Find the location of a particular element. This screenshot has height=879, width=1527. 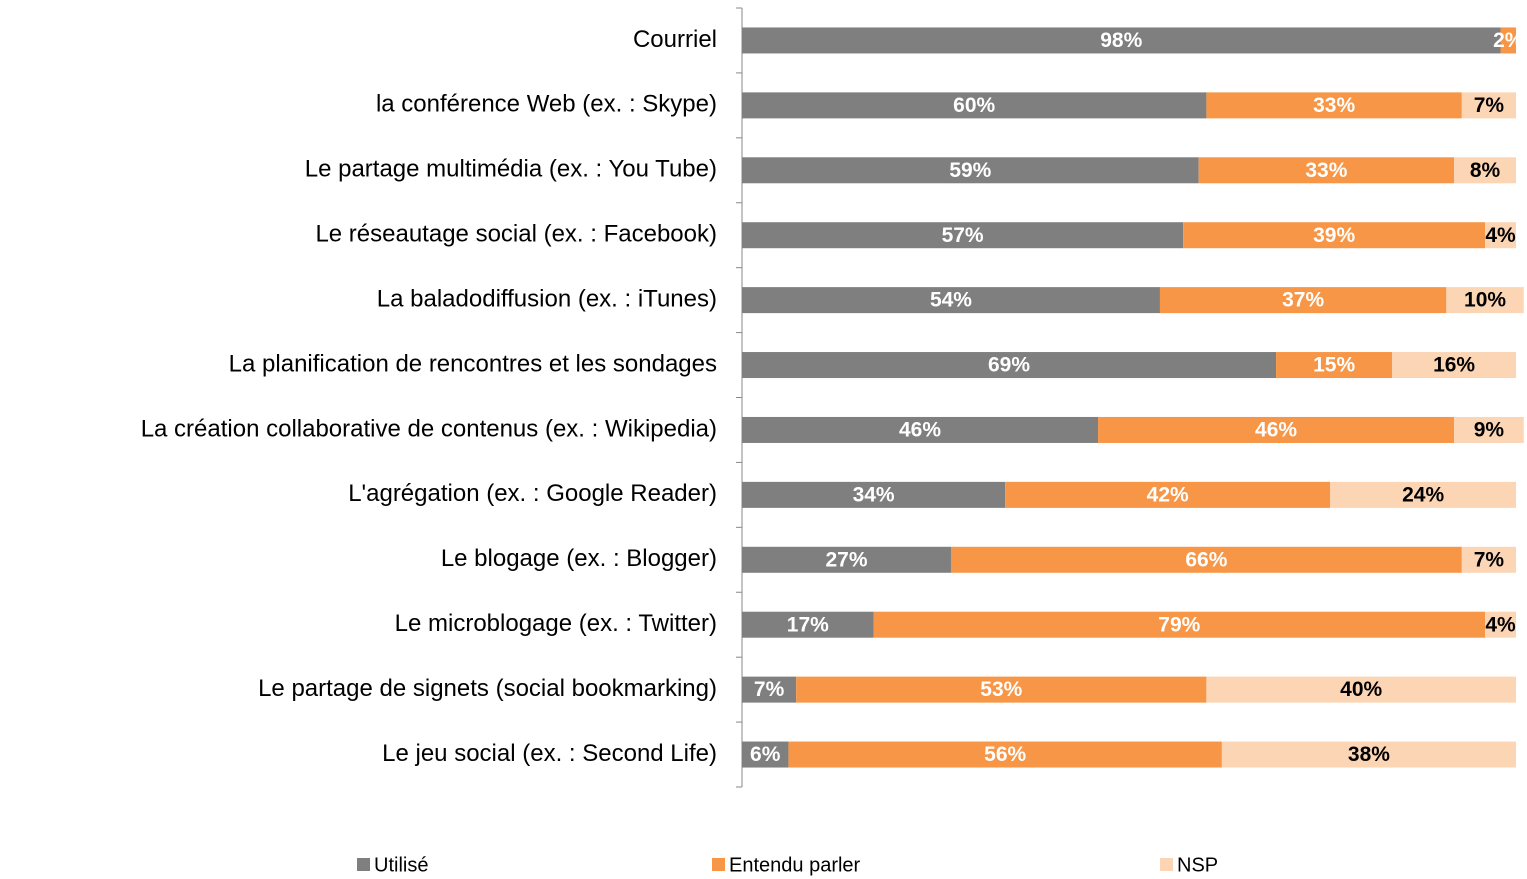

value-label: 17% is located at coordinates (808, 624).